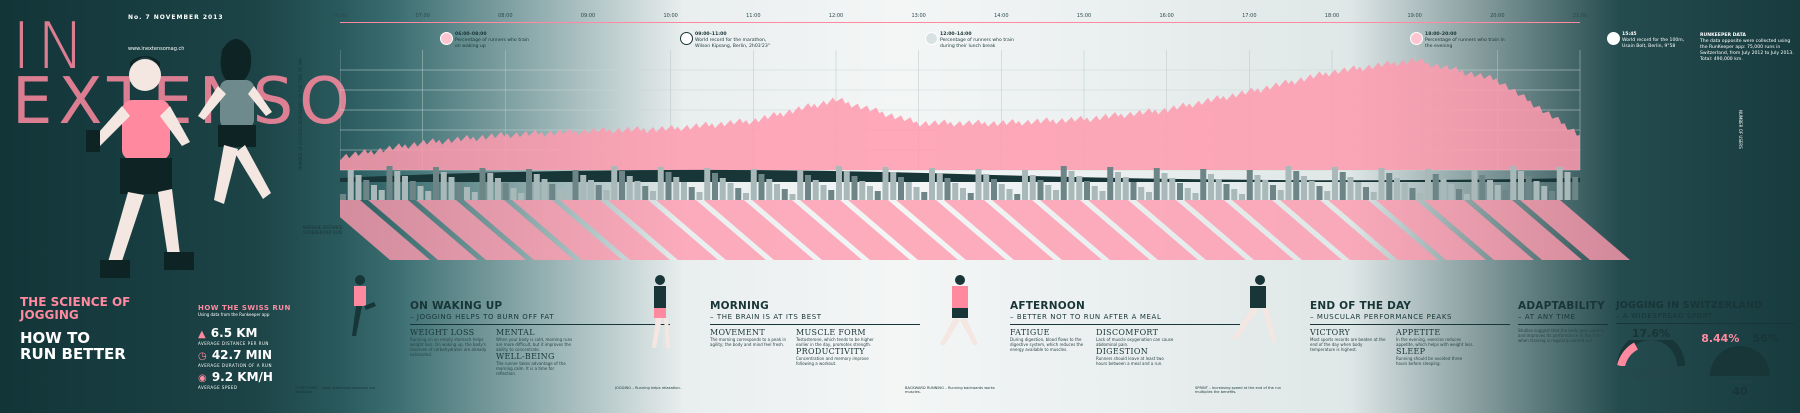  I want to click on age-value: 40, so click(1740, 391).